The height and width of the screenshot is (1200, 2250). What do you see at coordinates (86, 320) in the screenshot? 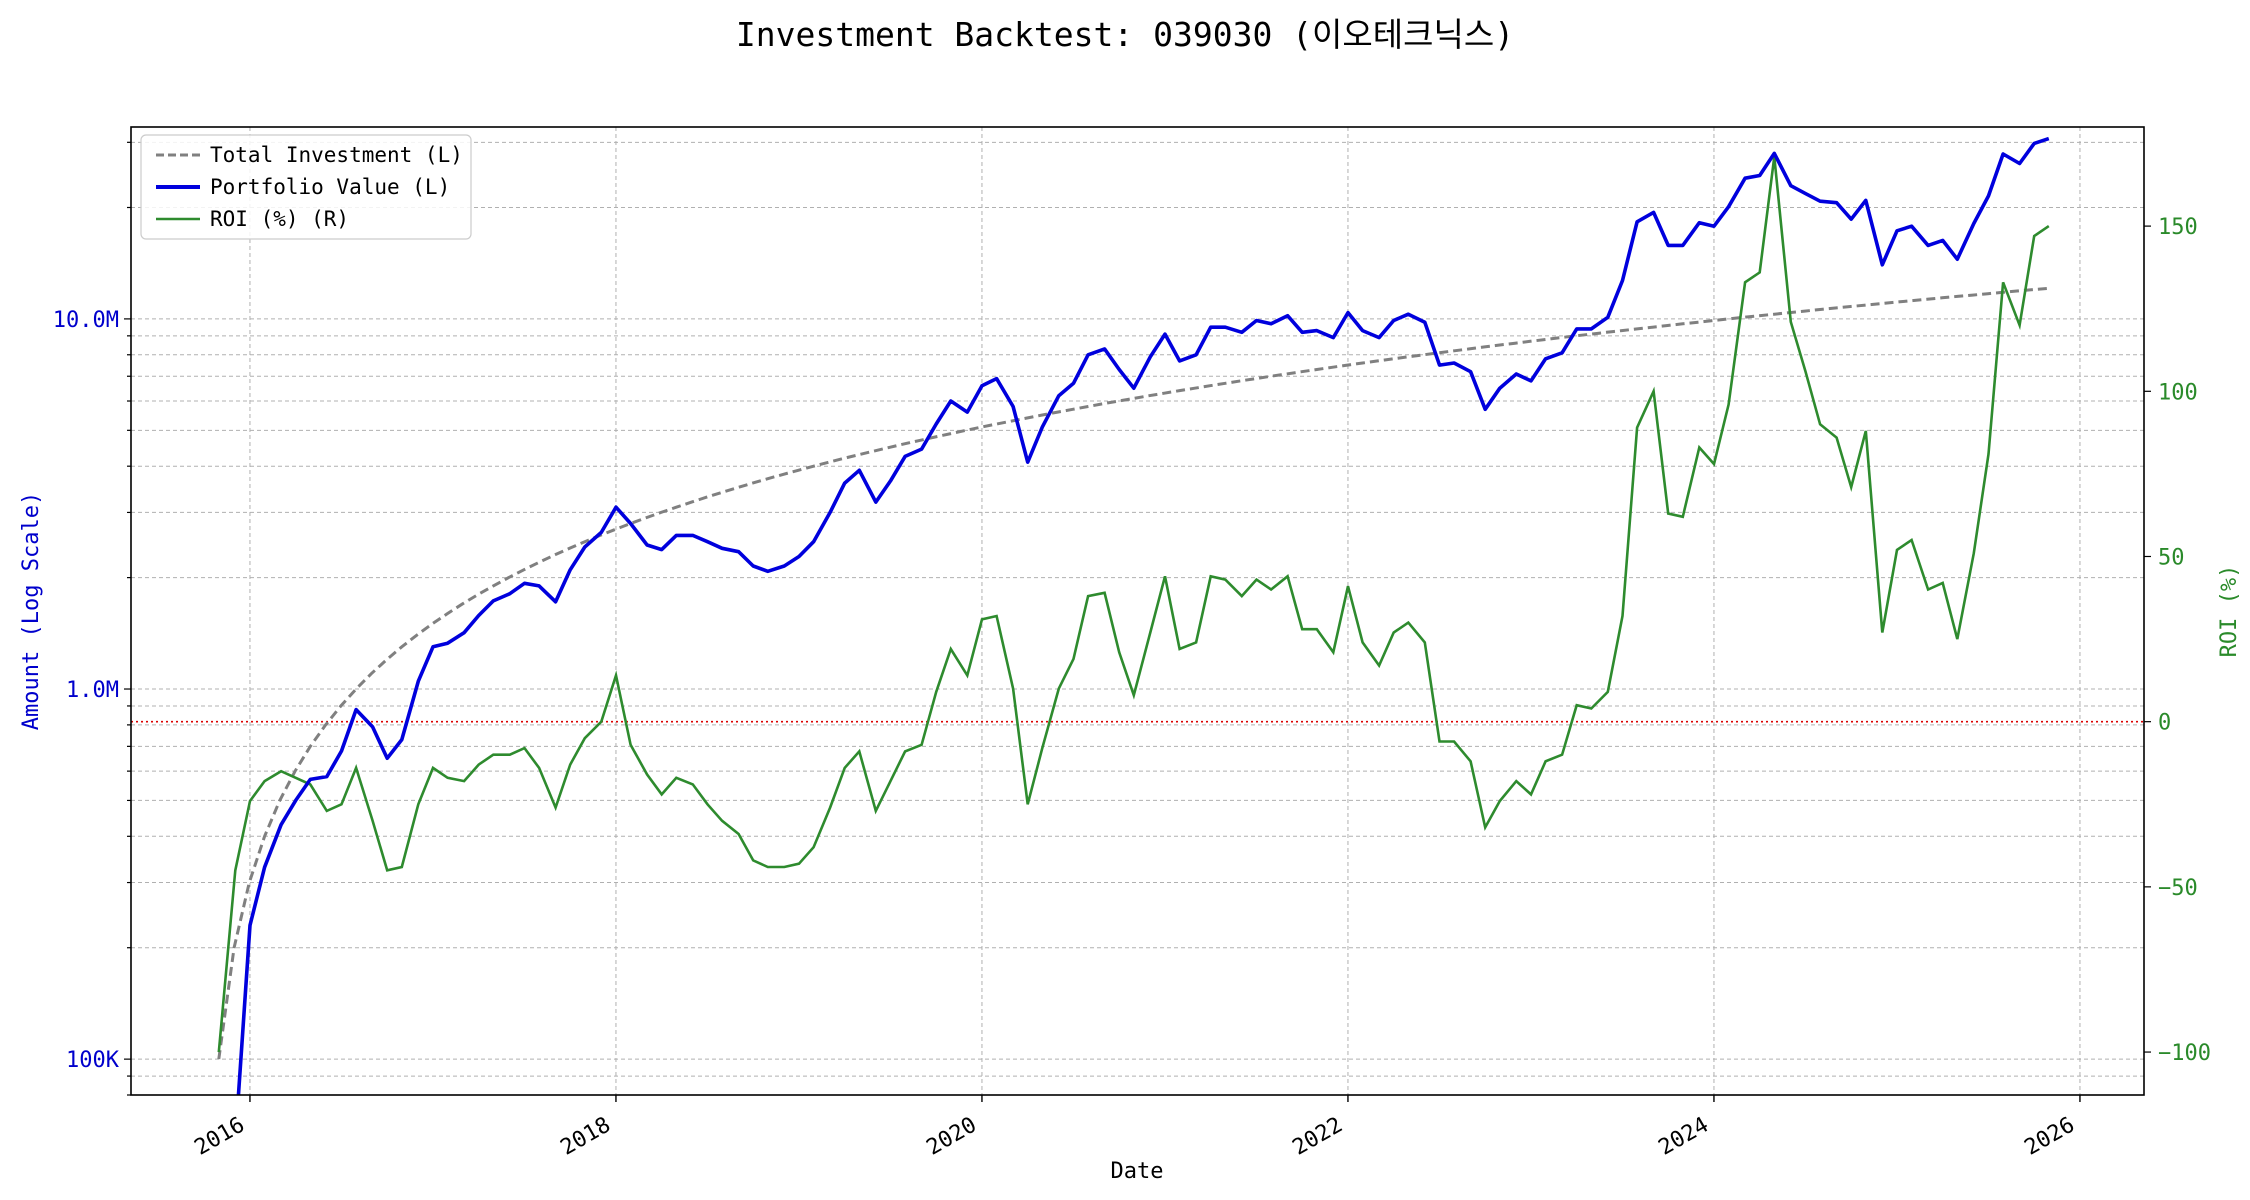
I see `y-left-tick-label: 10.0M` at bounding box center [86, 320].